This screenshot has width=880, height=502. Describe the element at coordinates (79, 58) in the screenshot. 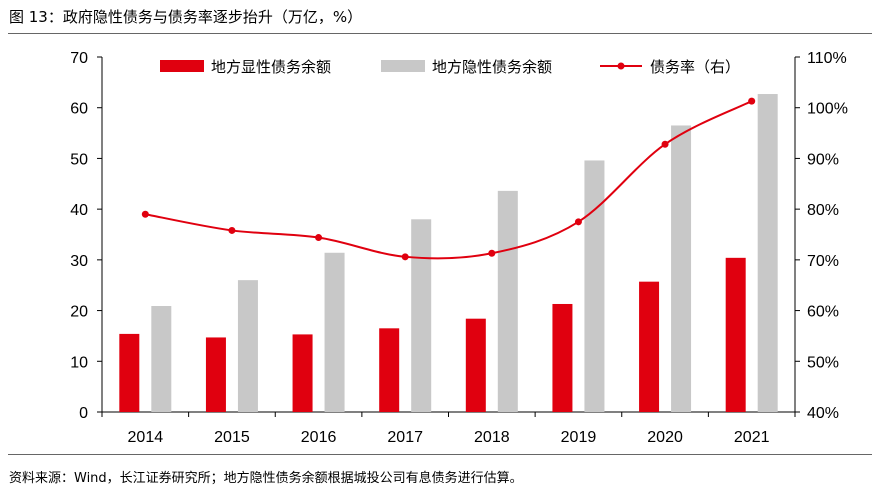

I see `left-tick-label: 70` at that location.